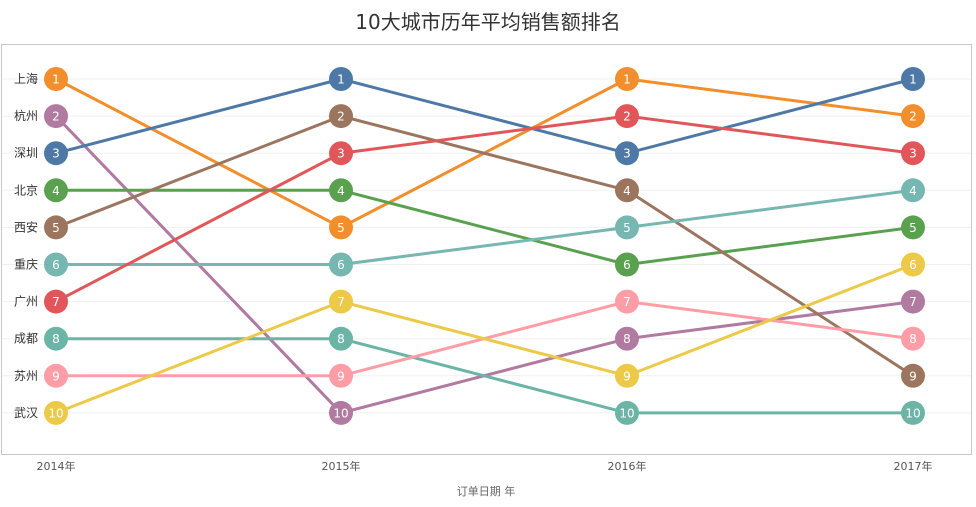 This screenshot has height=507, width=976. I want to click on x-axis-title: 订单日期 年, so click(486, 491).